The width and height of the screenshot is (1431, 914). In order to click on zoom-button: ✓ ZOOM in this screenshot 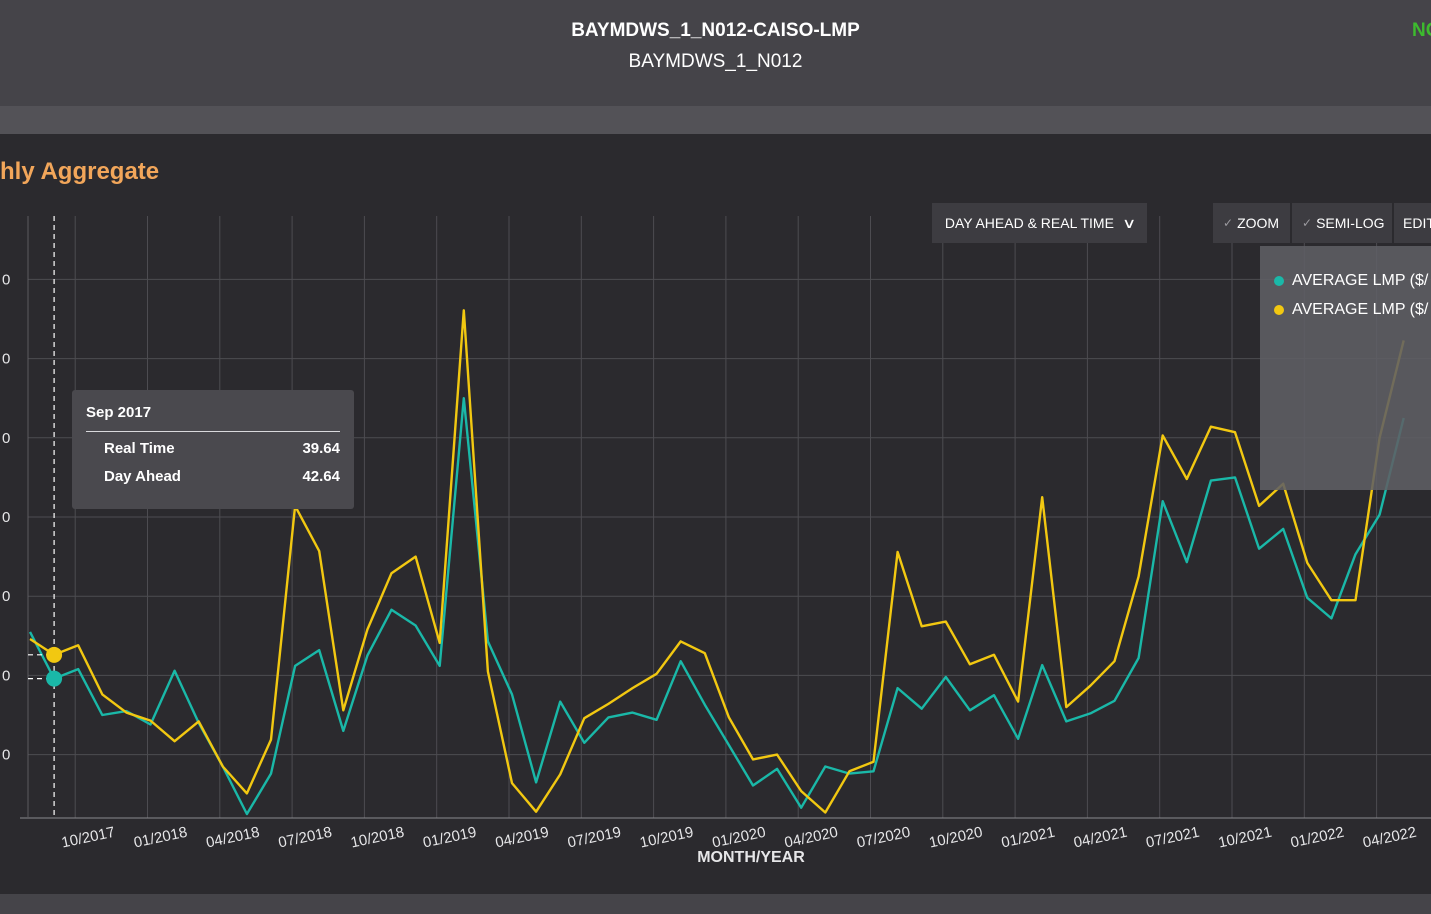, I will do `click(1251, 223)`.